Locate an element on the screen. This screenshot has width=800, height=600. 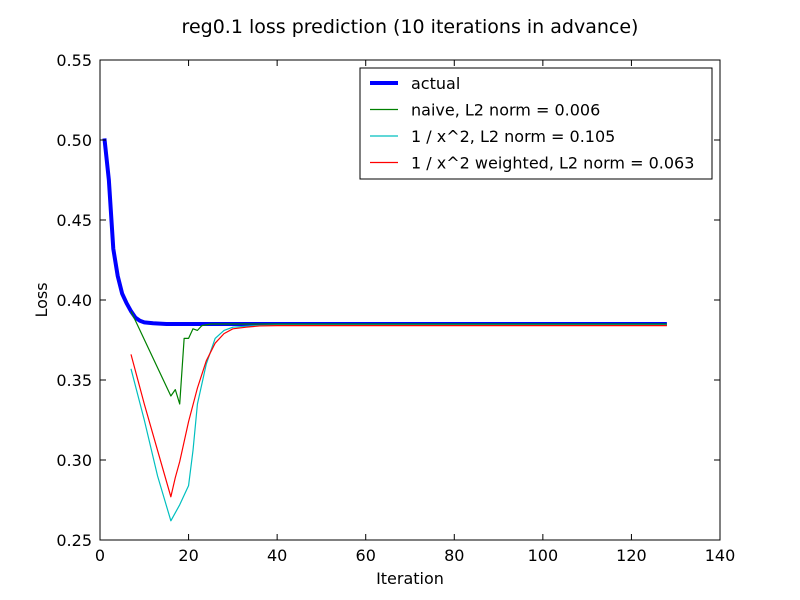
y-tick-label: 0.45 is located at coordinates (74, 220).